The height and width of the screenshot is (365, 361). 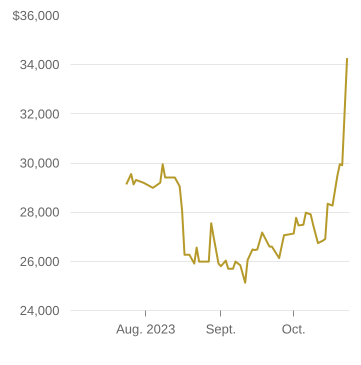 I want to click on x-tick-label: Aug. 2023, so click(x=146, y=329).